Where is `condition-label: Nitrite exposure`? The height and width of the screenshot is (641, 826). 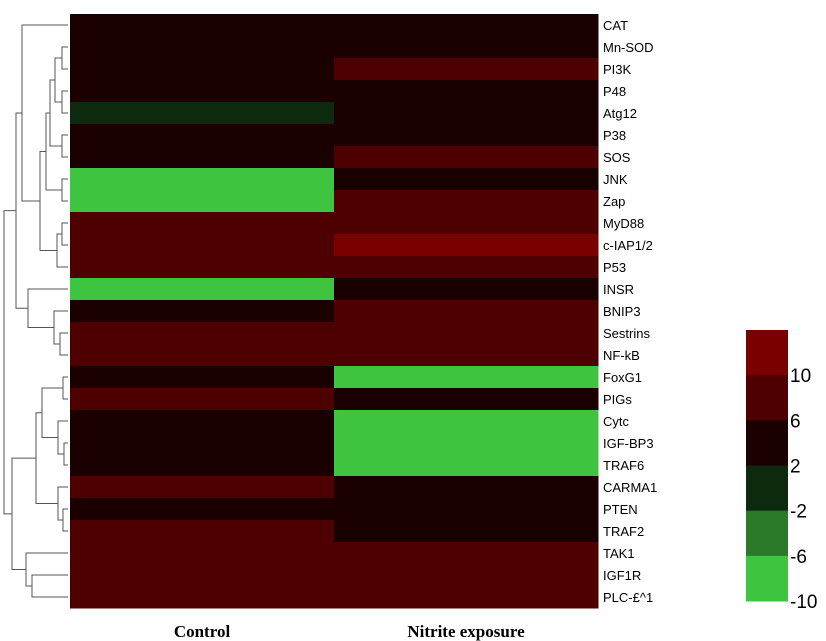
condition-label: Nitrite exposure is located at coordinates (466, 631).